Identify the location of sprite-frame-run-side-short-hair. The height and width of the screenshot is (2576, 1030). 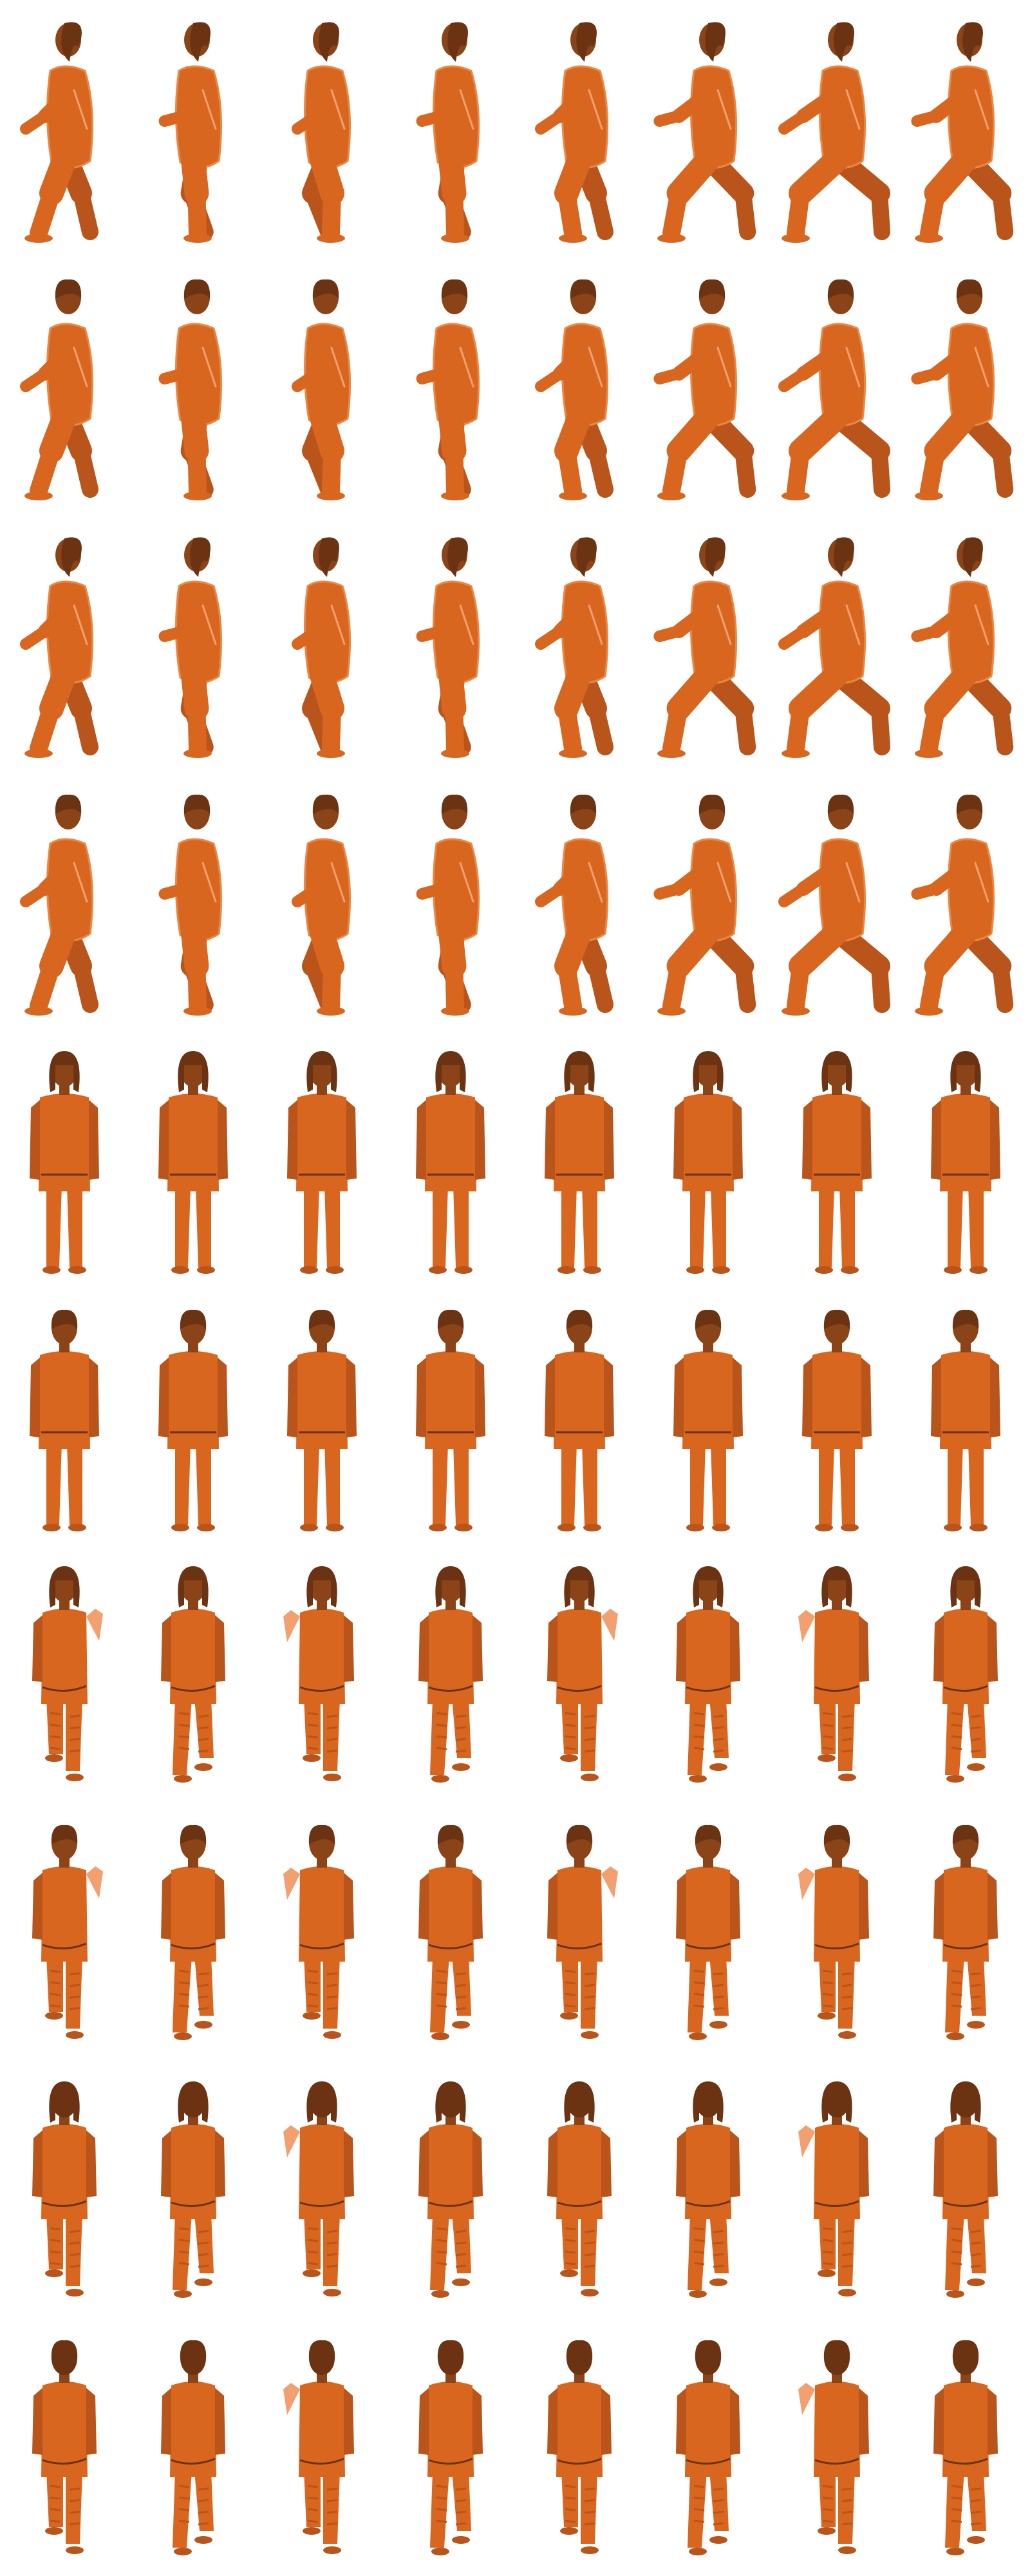
(965, 386).